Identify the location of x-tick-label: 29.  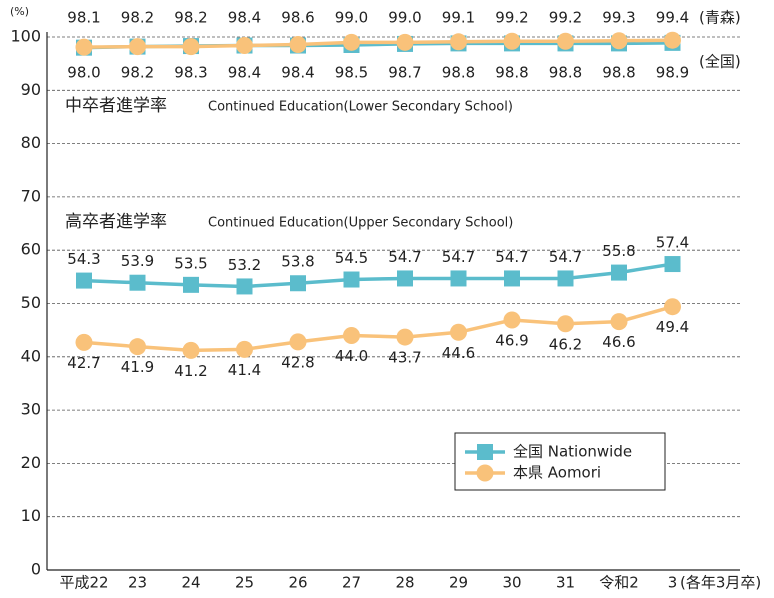
(458, 583).